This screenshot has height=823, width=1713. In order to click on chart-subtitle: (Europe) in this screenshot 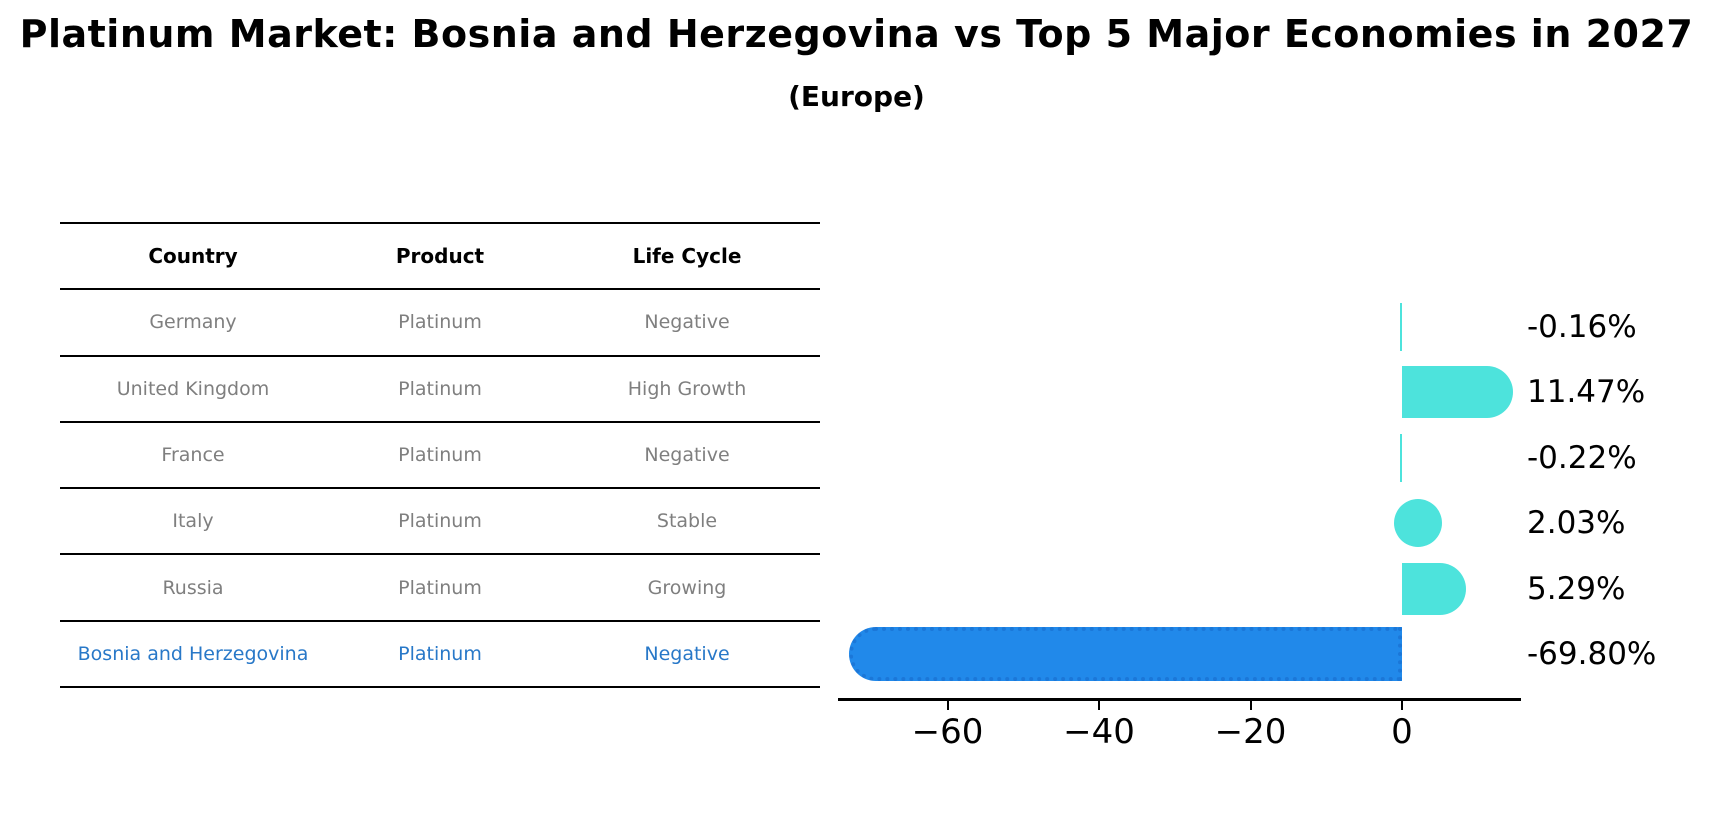, I will do `click(856, 96)`.